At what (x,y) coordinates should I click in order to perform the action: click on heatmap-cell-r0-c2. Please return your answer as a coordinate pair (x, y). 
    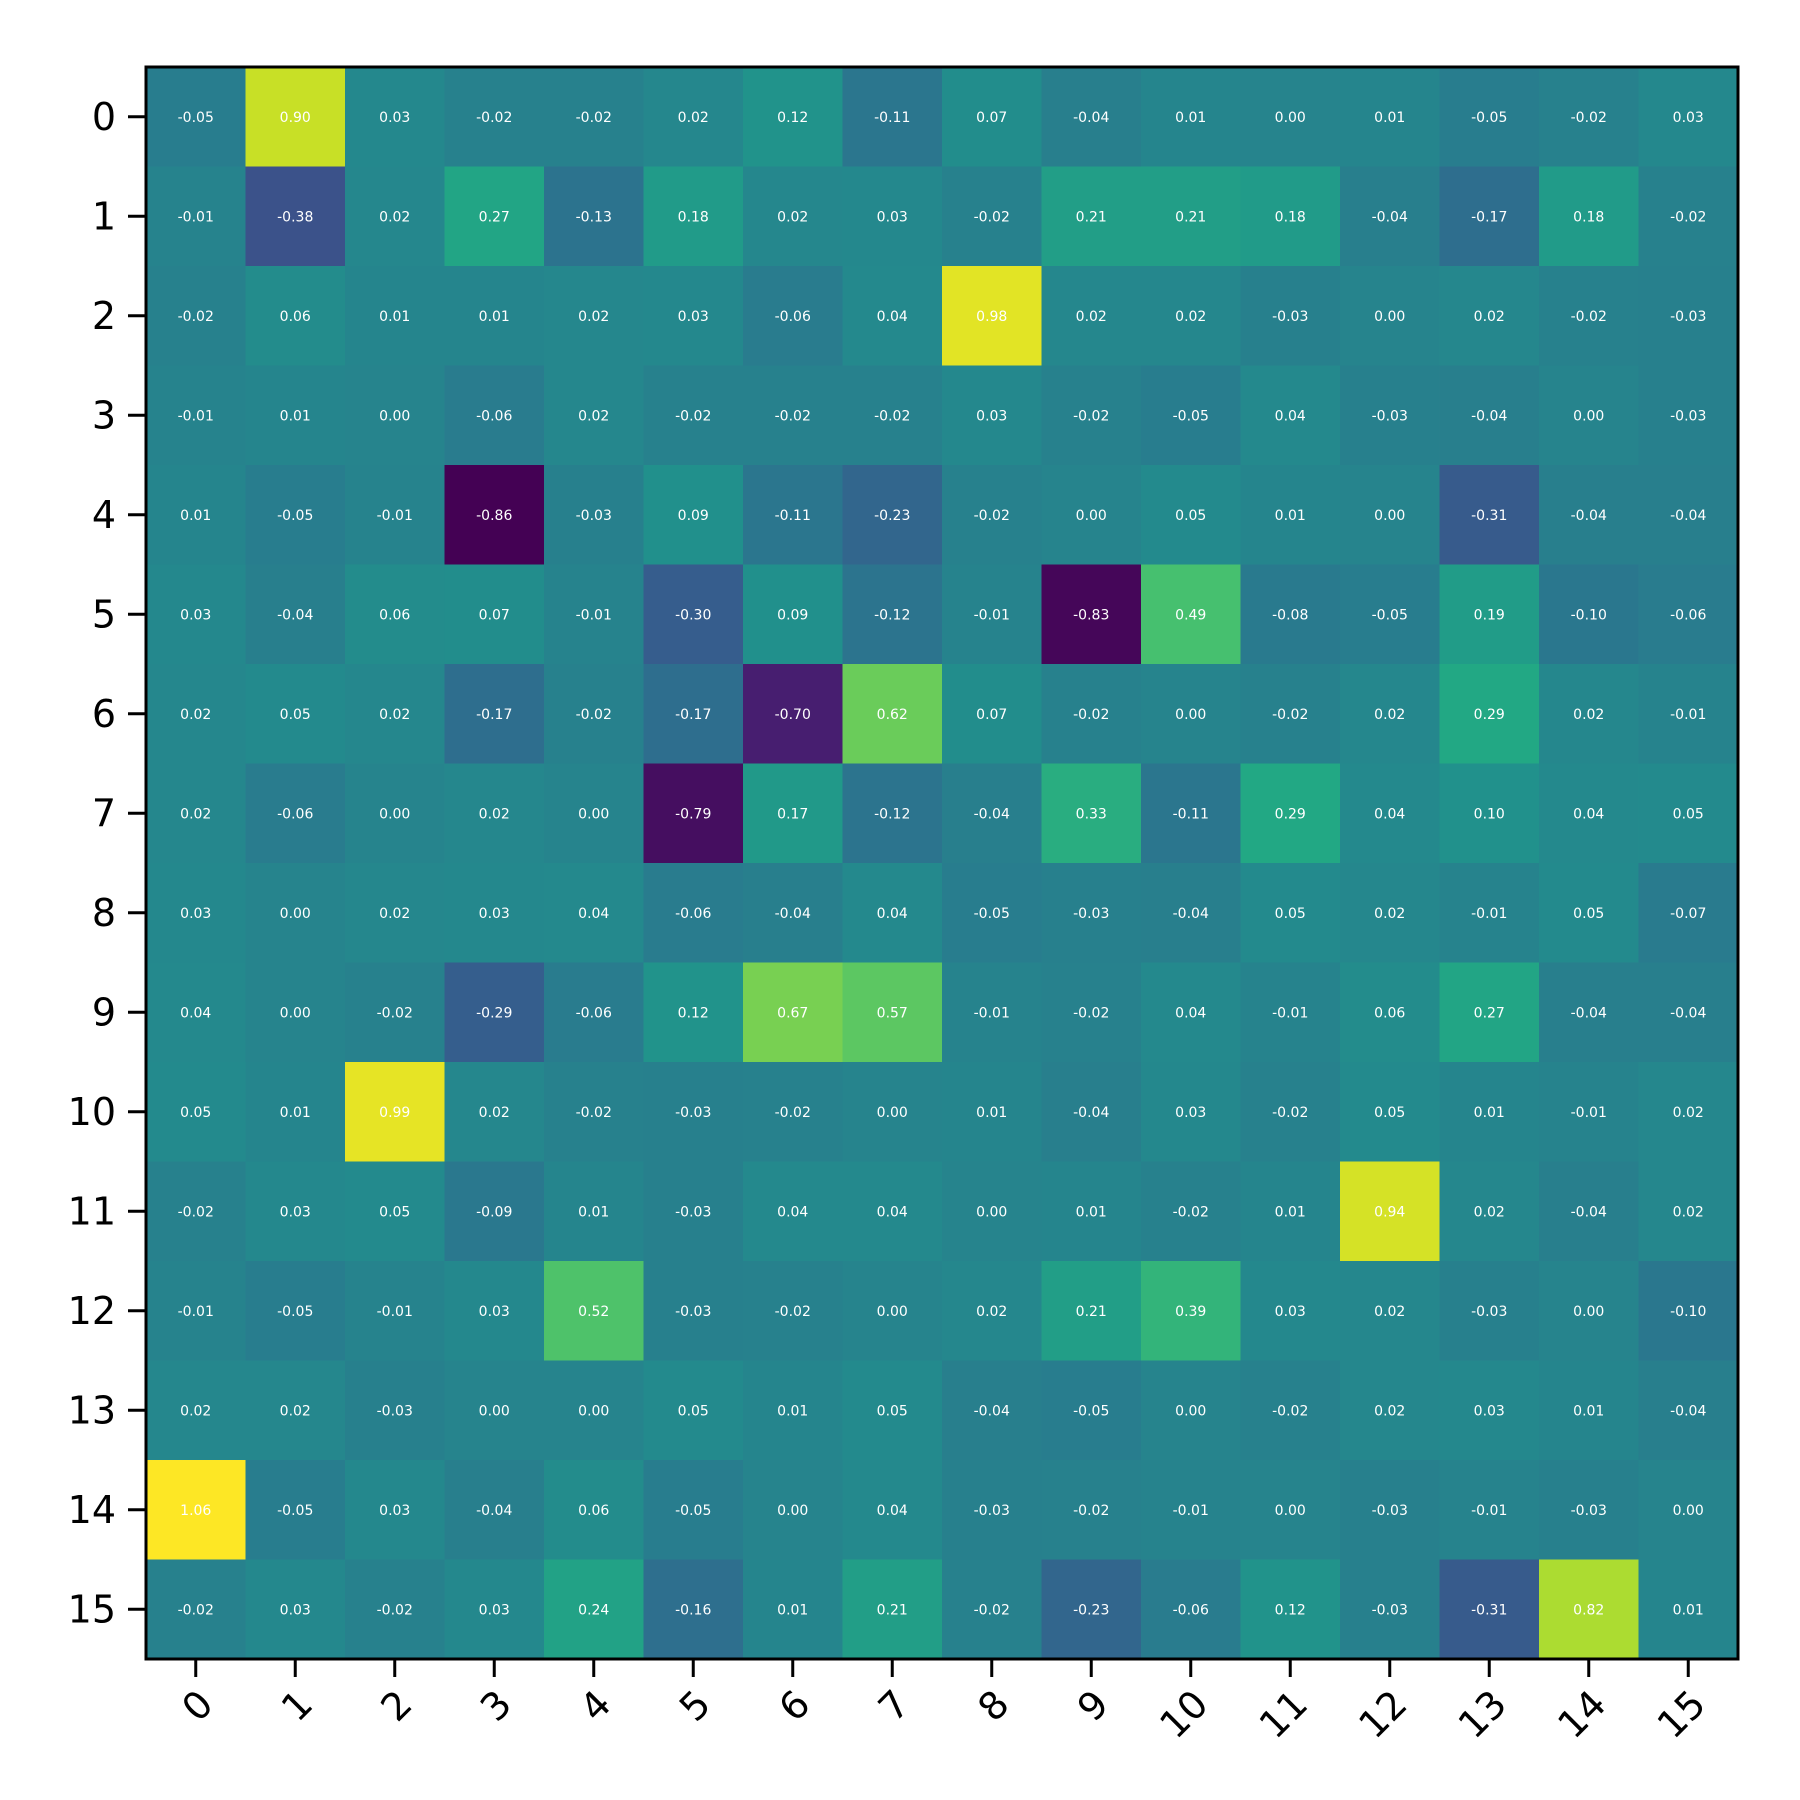
    Looking at the image, I should click on (395, 117).